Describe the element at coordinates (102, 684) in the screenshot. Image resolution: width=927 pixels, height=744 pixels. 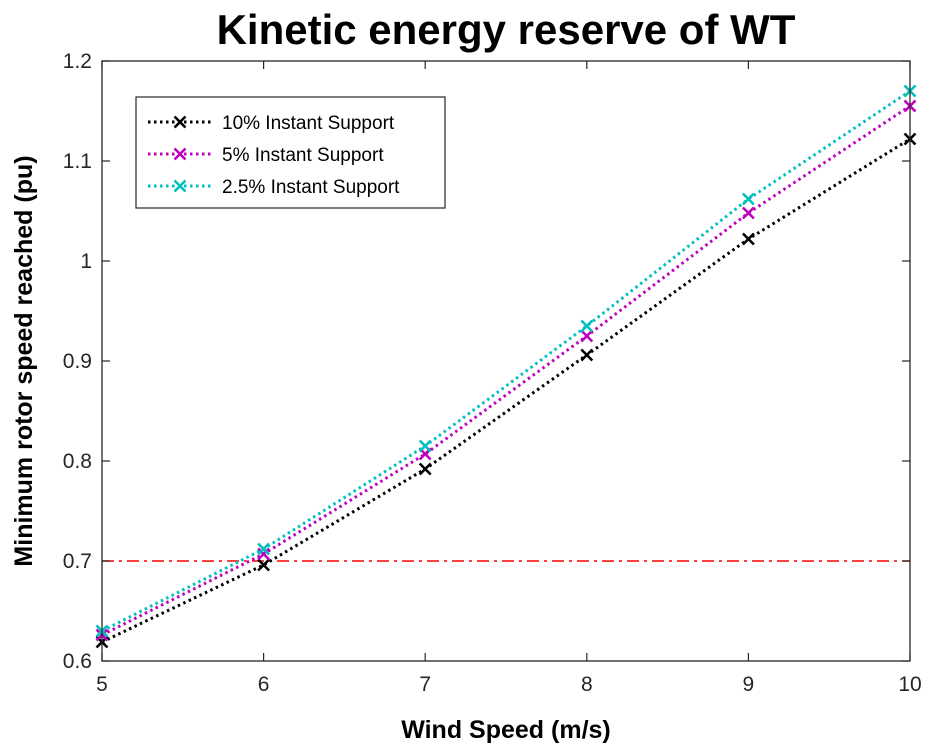
I see `x-tick-label: 5` at that location.